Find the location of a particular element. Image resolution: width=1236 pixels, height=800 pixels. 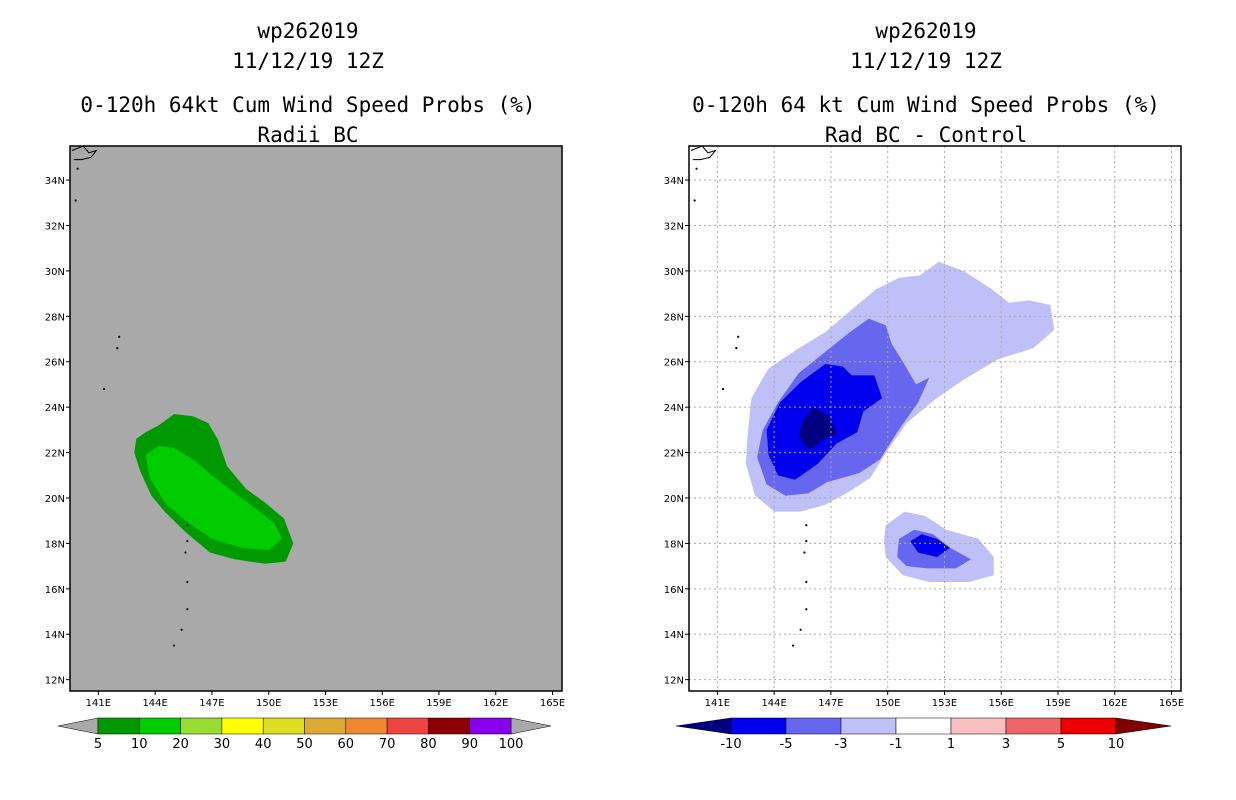

left-title: 0-120h 64kt Cum Wind Speed Probs (%) is located at coordinates (308, 105).